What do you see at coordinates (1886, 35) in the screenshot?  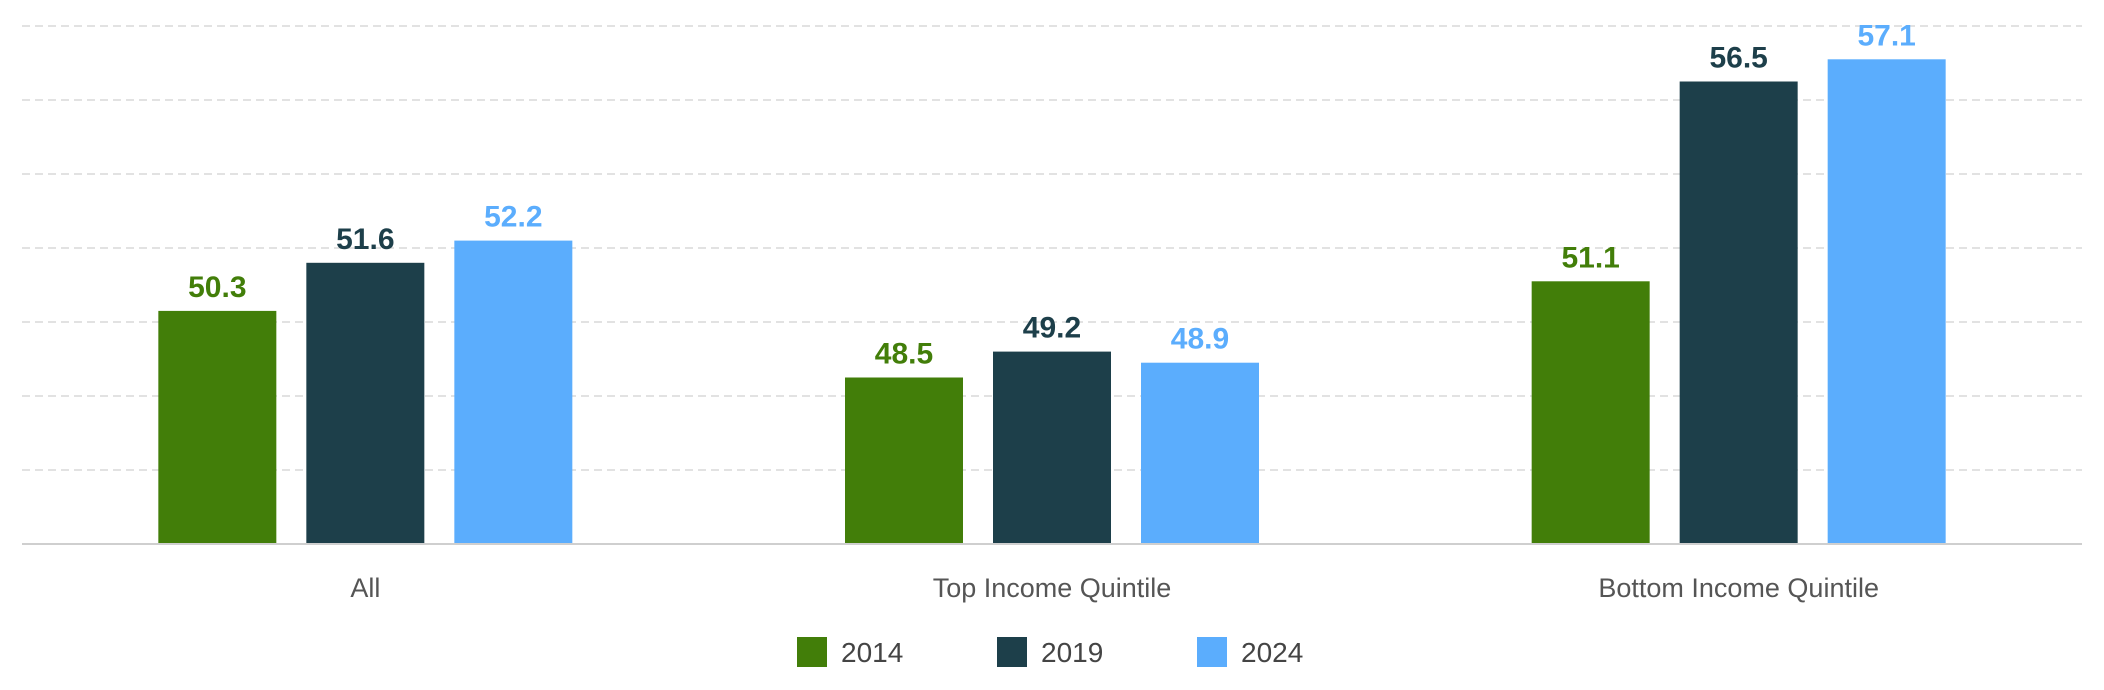 I see `value-label: 57.1` at bounding box center [1886, 35].